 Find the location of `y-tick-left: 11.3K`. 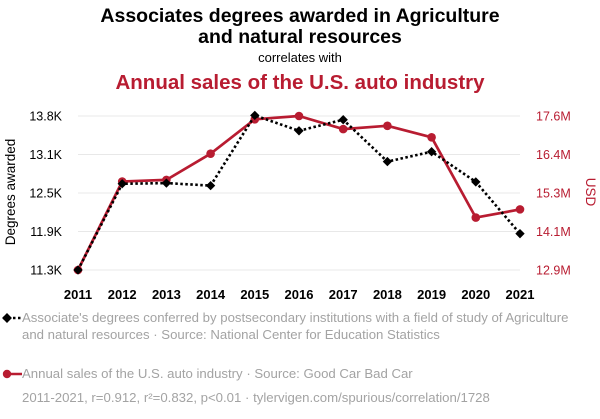

y-tick-left: 11.3K is located at coordinates (46, 271).